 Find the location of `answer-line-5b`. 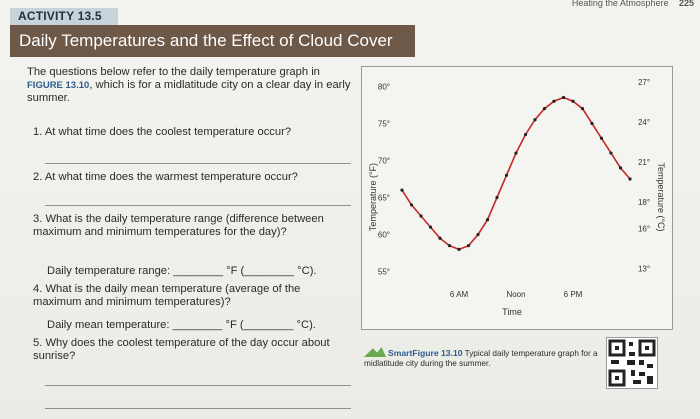

answer-line-5b is located at coordinates (198, 408).